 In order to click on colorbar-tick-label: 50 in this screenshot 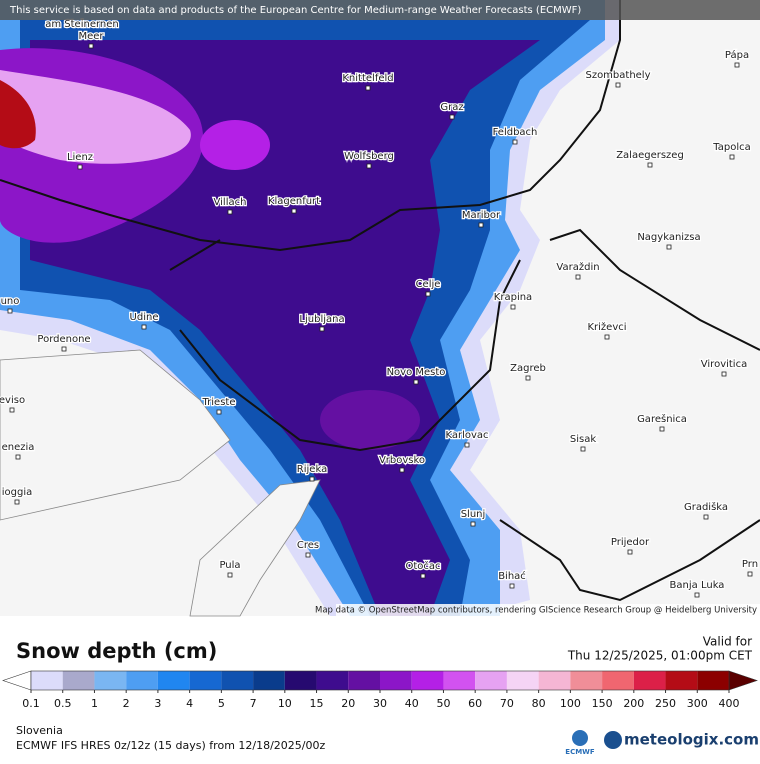, I will do `click(443, 703)`.